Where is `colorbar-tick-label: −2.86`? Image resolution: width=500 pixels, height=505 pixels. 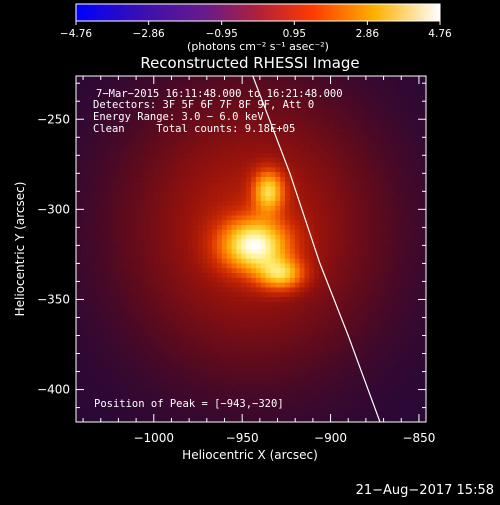 colorbar-tick-label: −2.86 is located at coordinates (149, 34).